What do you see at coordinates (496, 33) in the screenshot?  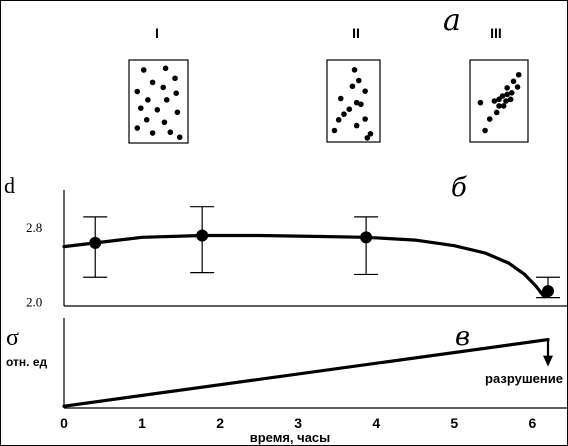 I see `dist-title-3: III` at bounding box center [496, 33].